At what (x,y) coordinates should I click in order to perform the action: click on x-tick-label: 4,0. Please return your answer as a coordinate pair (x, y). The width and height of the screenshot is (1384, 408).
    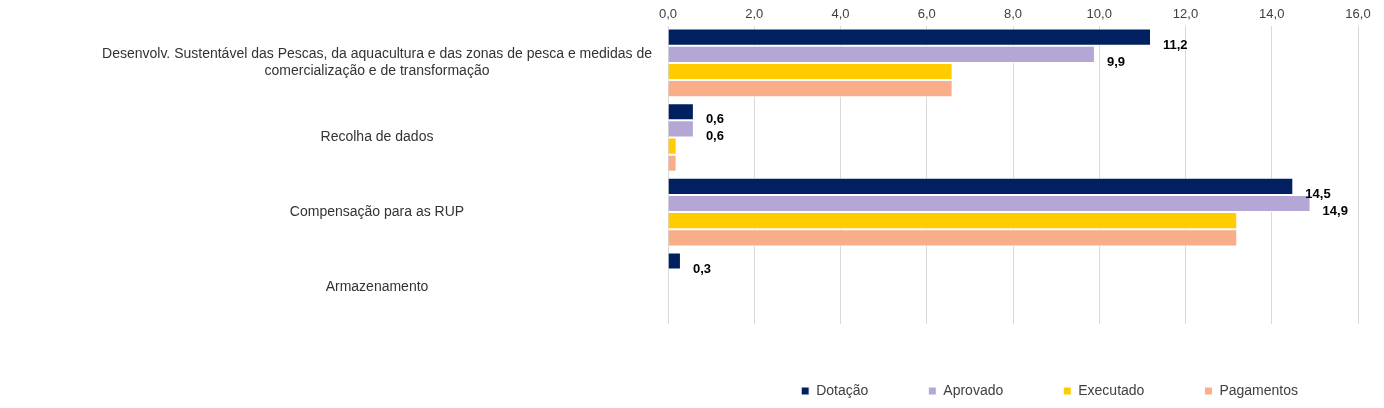
    Looking at the image, I should click on (840, 14).